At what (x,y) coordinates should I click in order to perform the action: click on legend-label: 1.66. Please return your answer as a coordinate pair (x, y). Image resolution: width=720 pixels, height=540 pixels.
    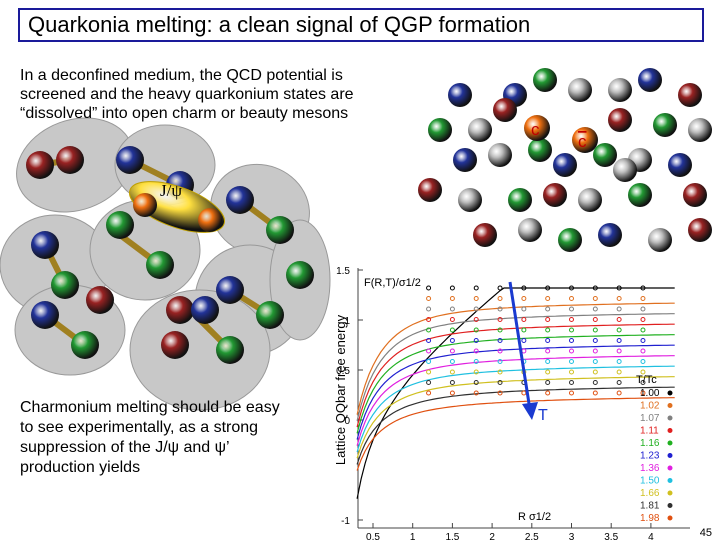
    Looking at the image, I should click on (650, 493).